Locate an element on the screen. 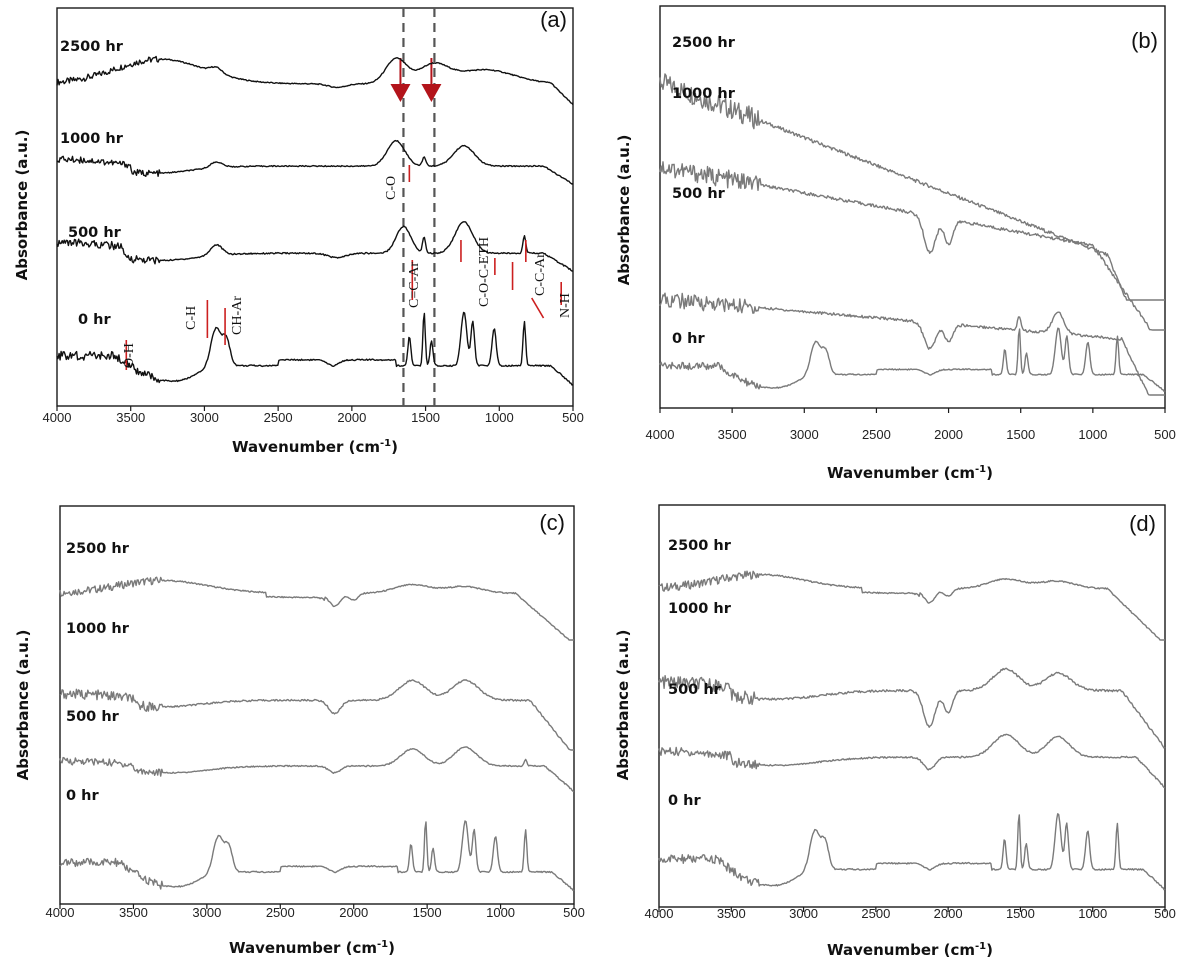  x-axis-label-d: Wavenumber (cm-1) is located at coordinates (910, 950).